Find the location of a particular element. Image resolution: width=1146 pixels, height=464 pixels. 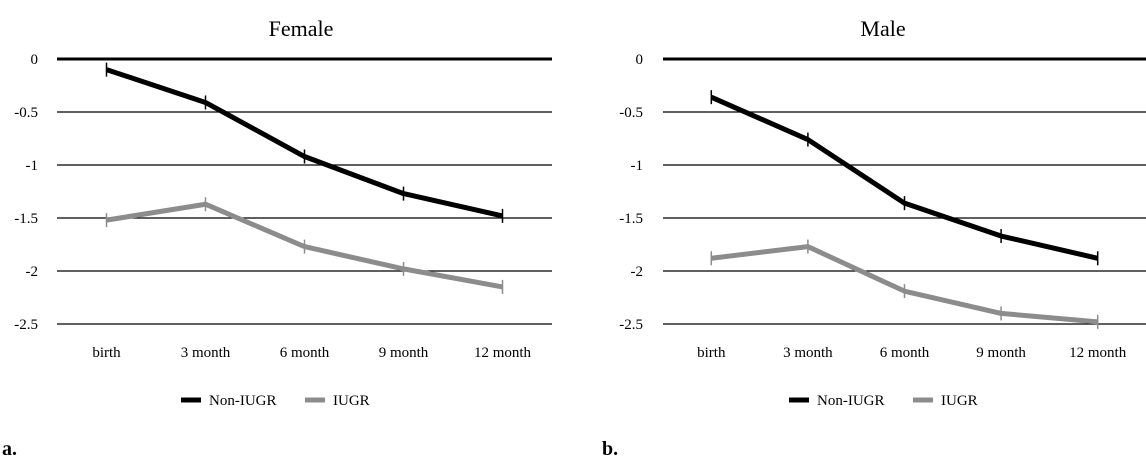

chart-title: Male is located at coordinates (882, 28).